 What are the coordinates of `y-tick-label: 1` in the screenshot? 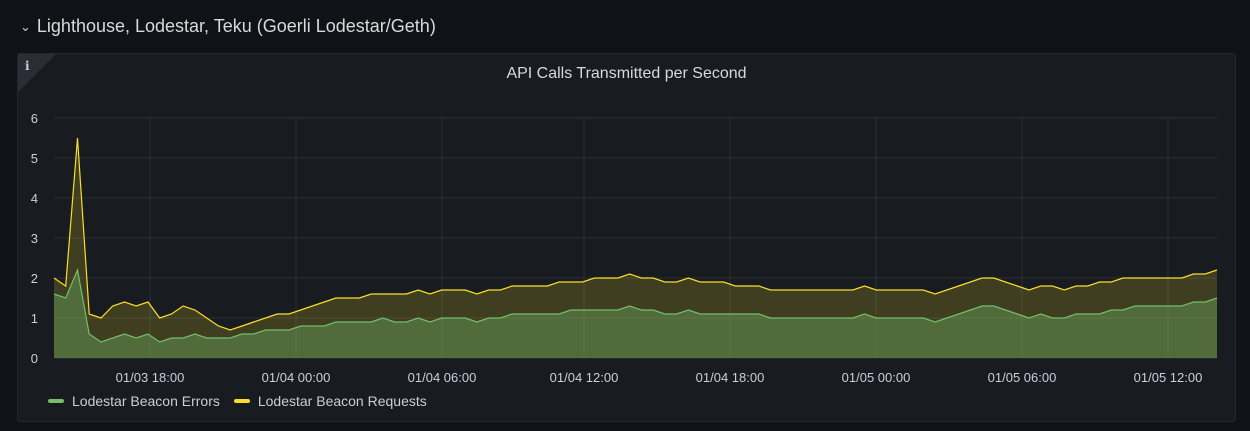 It's located at (34, 318).